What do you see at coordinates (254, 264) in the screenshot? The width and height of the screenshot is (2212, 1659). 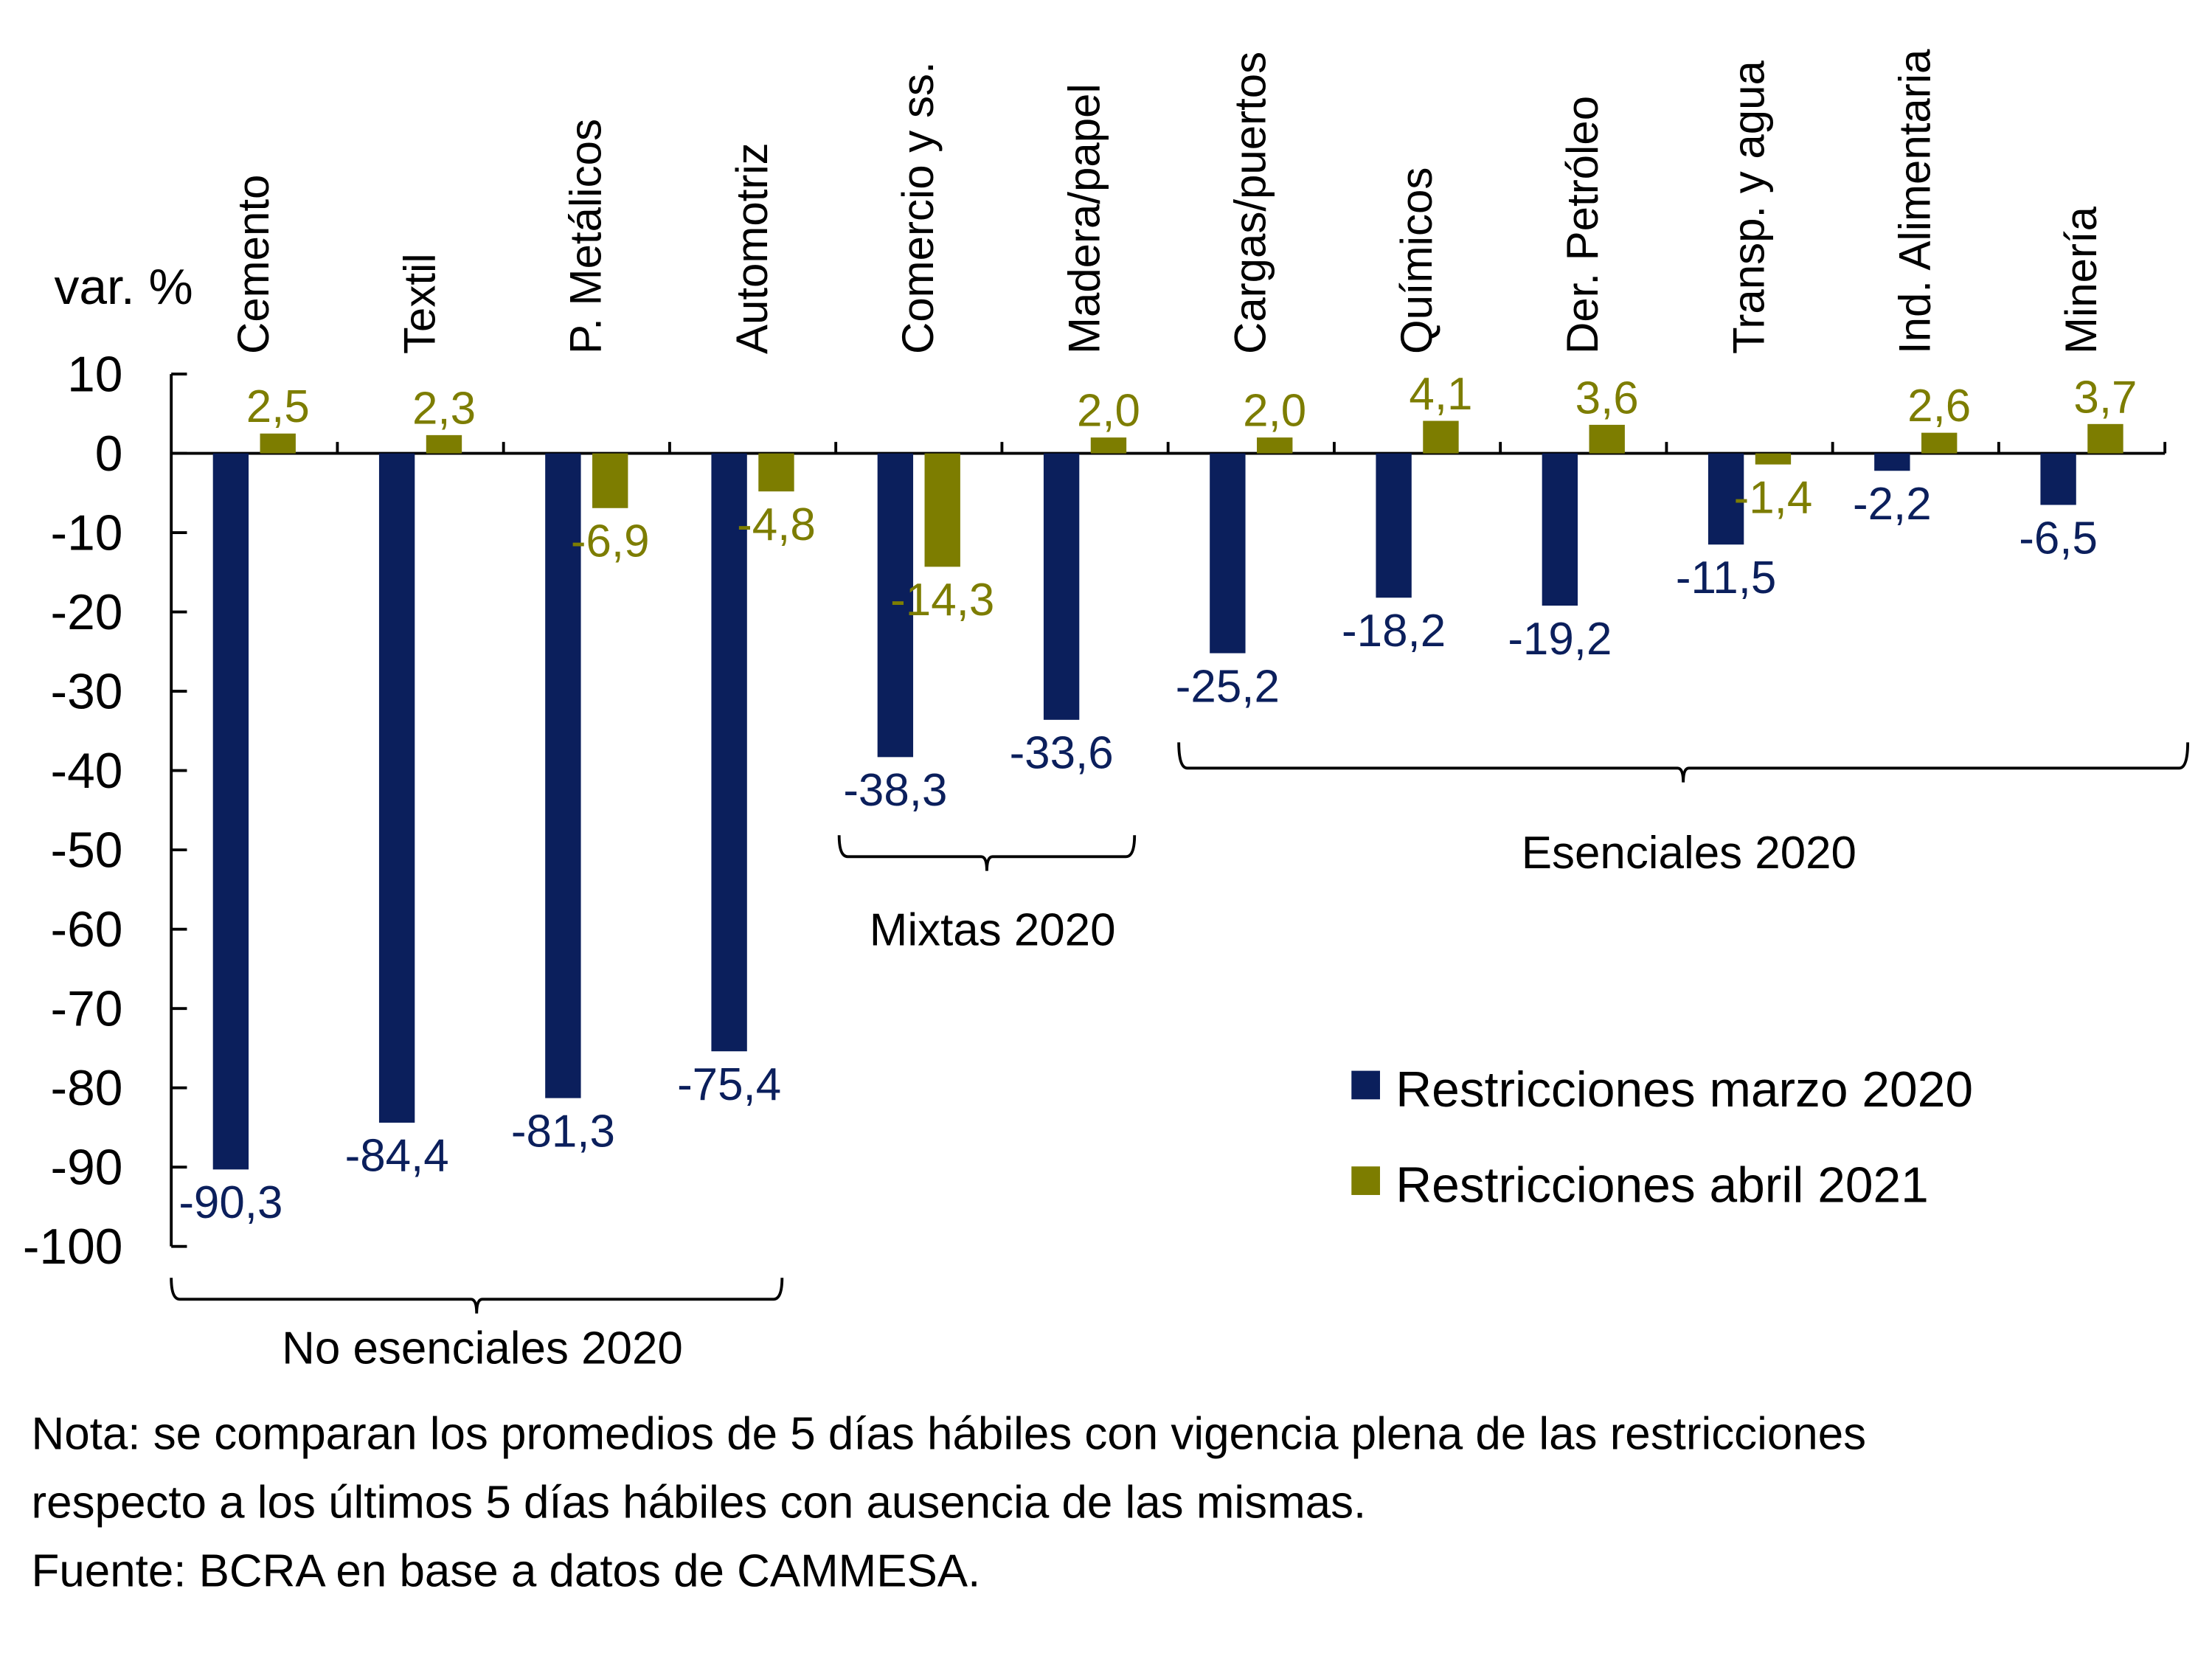 I see `category-label: Cemento` at bounding box center [254, 264].